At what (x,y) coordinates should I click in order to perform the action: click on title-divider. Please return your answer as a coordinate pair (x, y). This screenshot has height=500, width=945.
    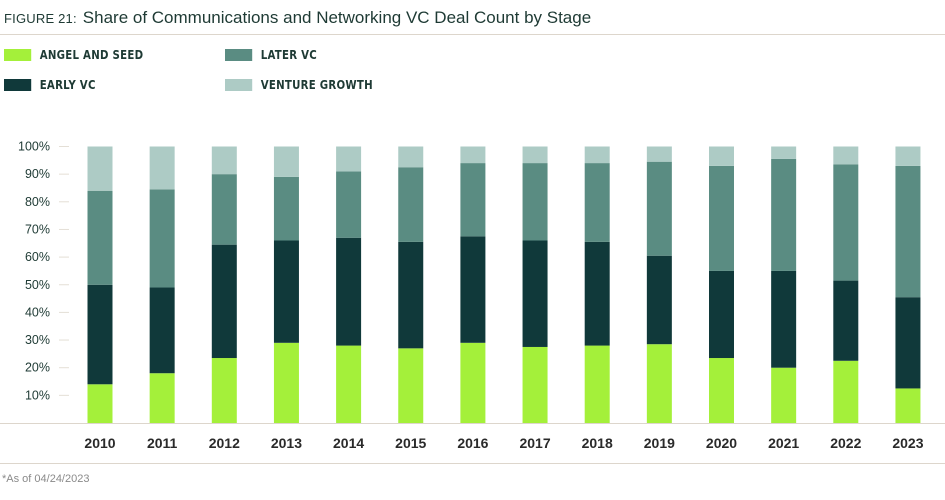
    Looking at the image, I should click on (472, 34).